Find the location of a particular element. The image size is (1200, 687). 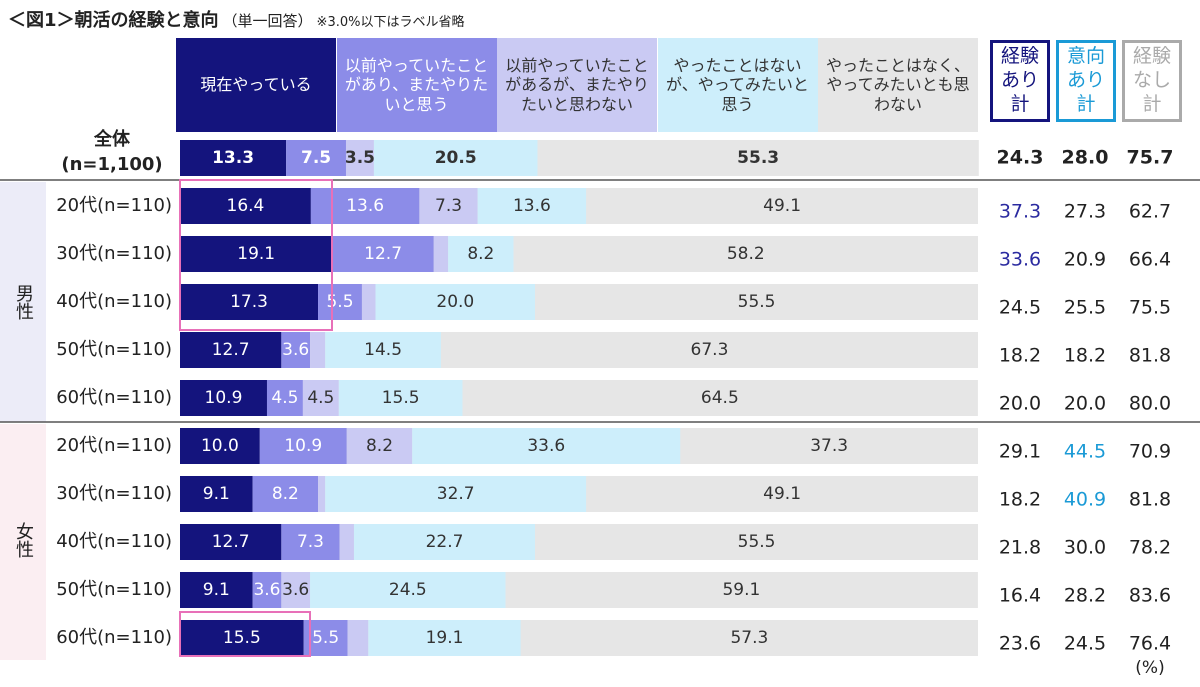

total-value: 75.5 is located at coordinates (1150, 308).